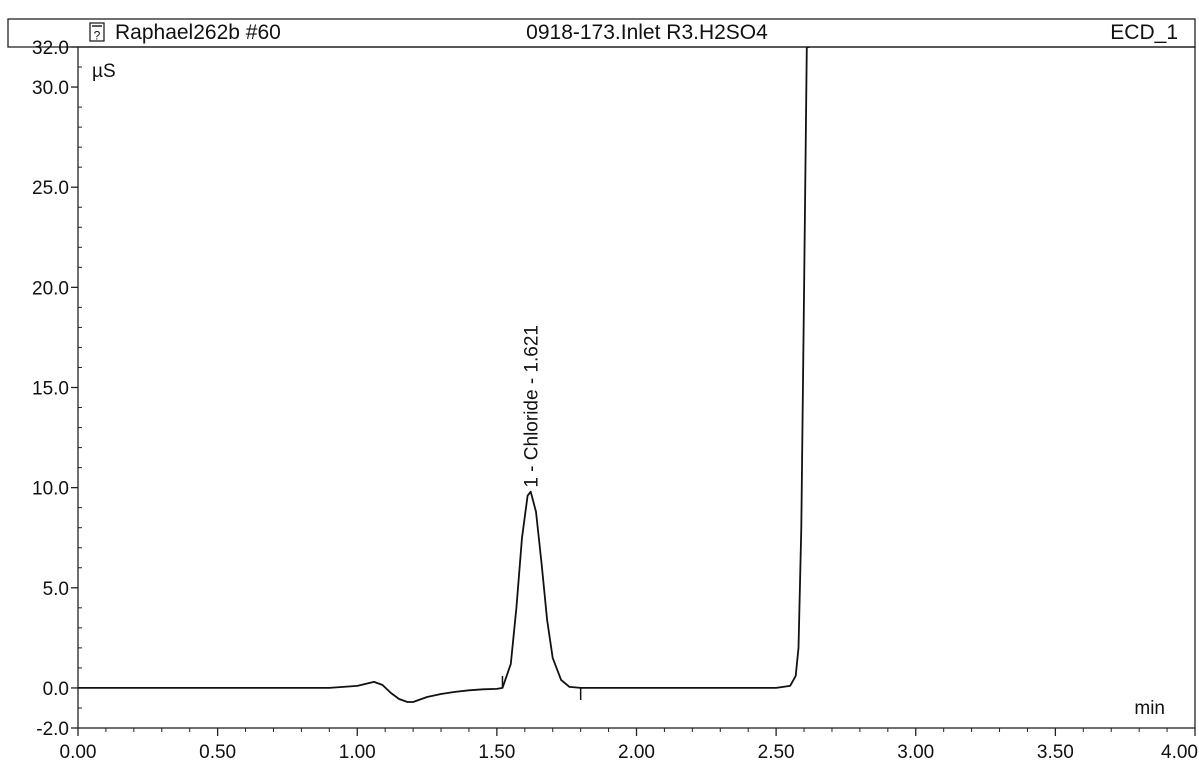 Image resolution: width=1199 pixels, height=768 pixels. What do you see at coordinates (56, 589) in the screenshot?
I see `y-tick-label: 5.0` at bounding box center [56, 589].